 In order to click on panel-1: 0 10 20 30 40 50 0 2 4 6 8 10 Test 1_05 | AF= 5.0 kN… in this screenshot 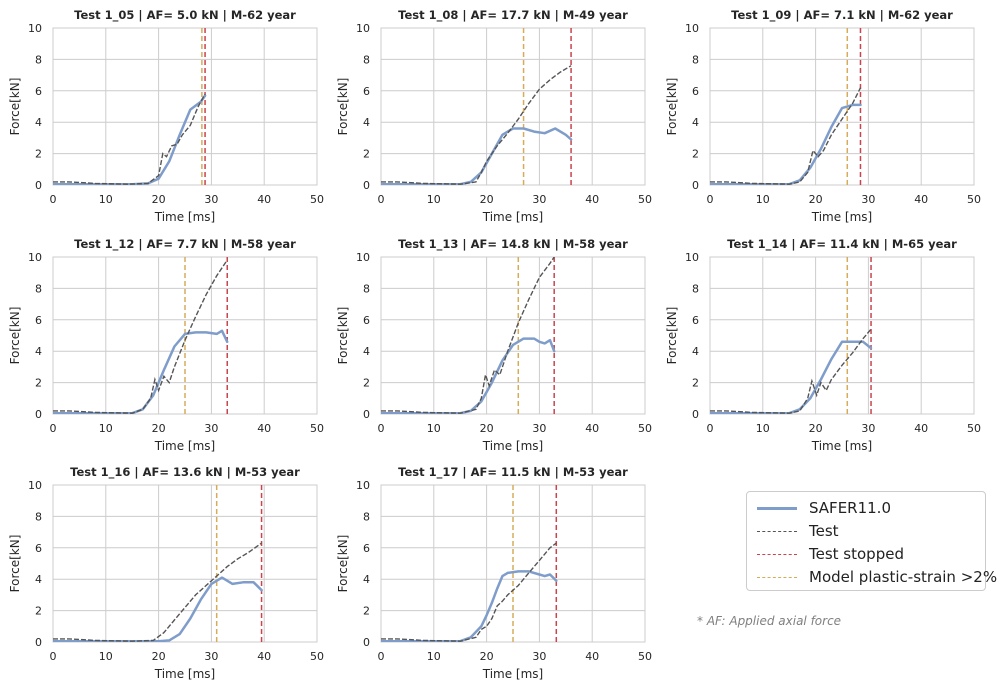, I will do `click(166, 116)`.